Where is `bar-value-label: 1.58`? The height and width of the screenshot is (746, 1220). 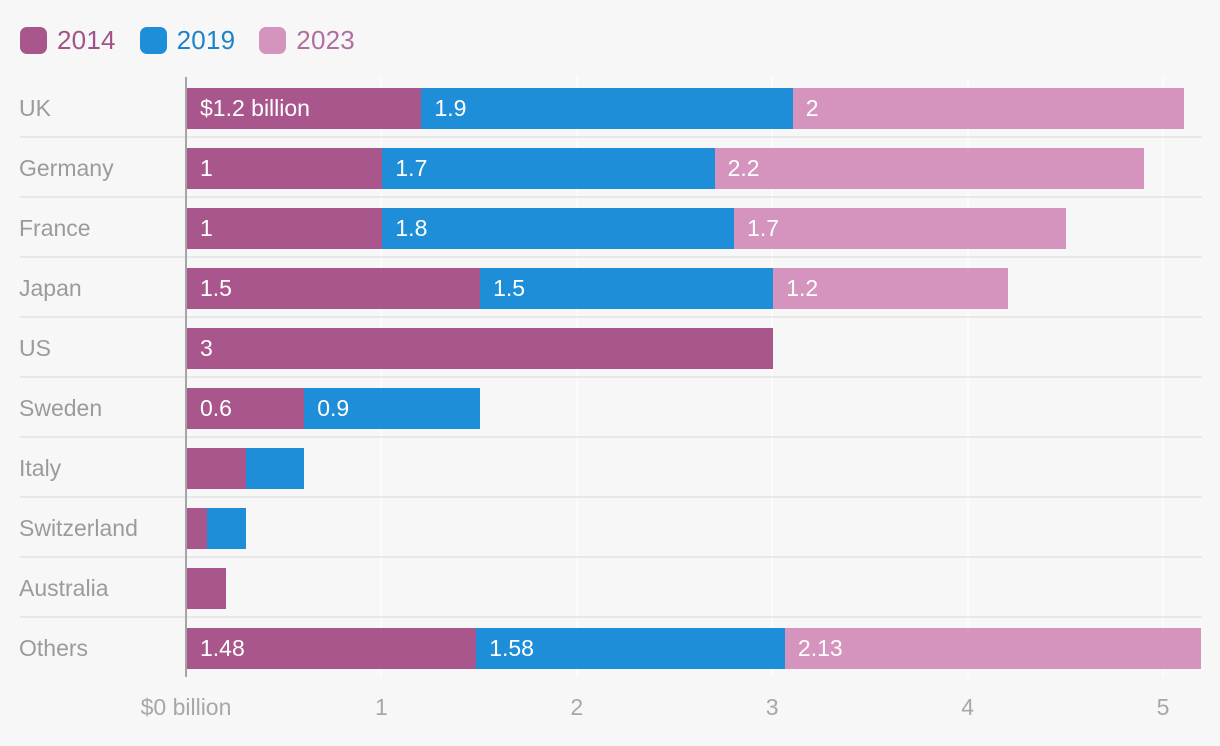
bar-value-label: 1.58 is located at coordinates (511, 648).